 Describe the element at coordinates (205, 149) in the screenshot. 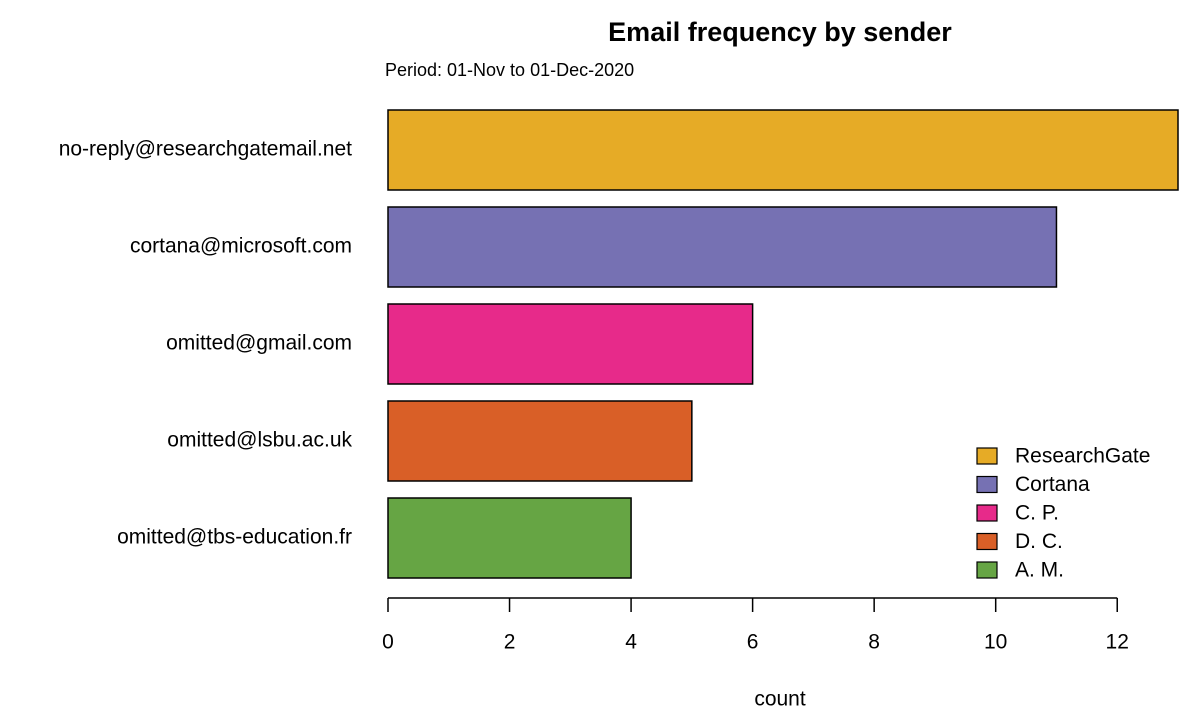

I see `y-tick-label: no-reply@researchgatemail.net` at that location.